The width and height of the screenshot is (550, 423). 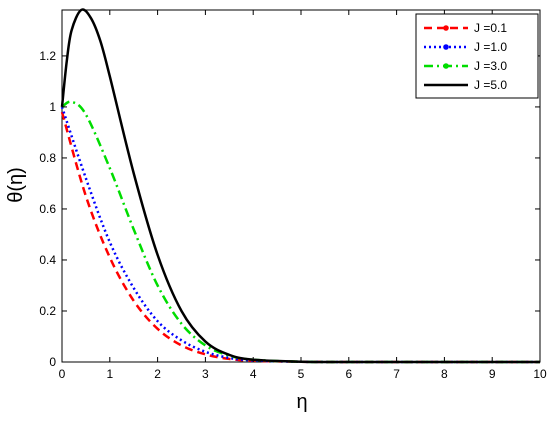 What do you see at coordinates (490, 47) in the screenshot?
I see `legend-label-2: J =1.0` at bounding box center [490, 47].